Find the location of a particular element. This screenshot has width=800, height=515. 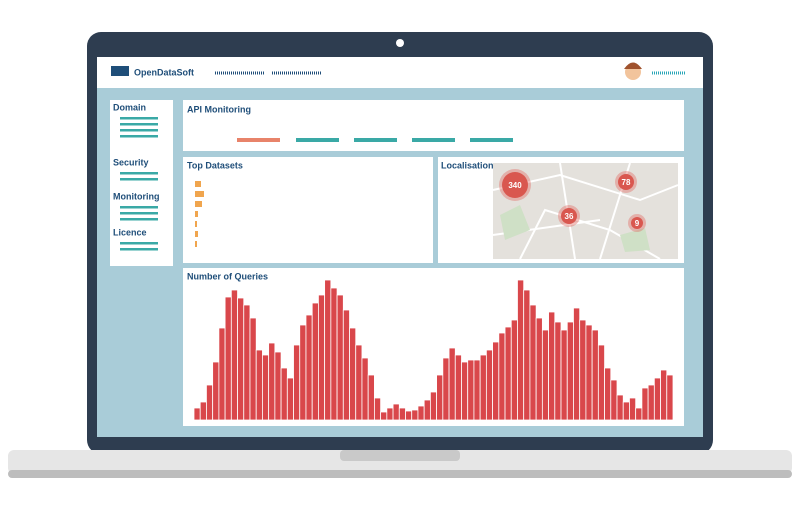

sidebar-item: Domain is located at coordinates (129, 107).